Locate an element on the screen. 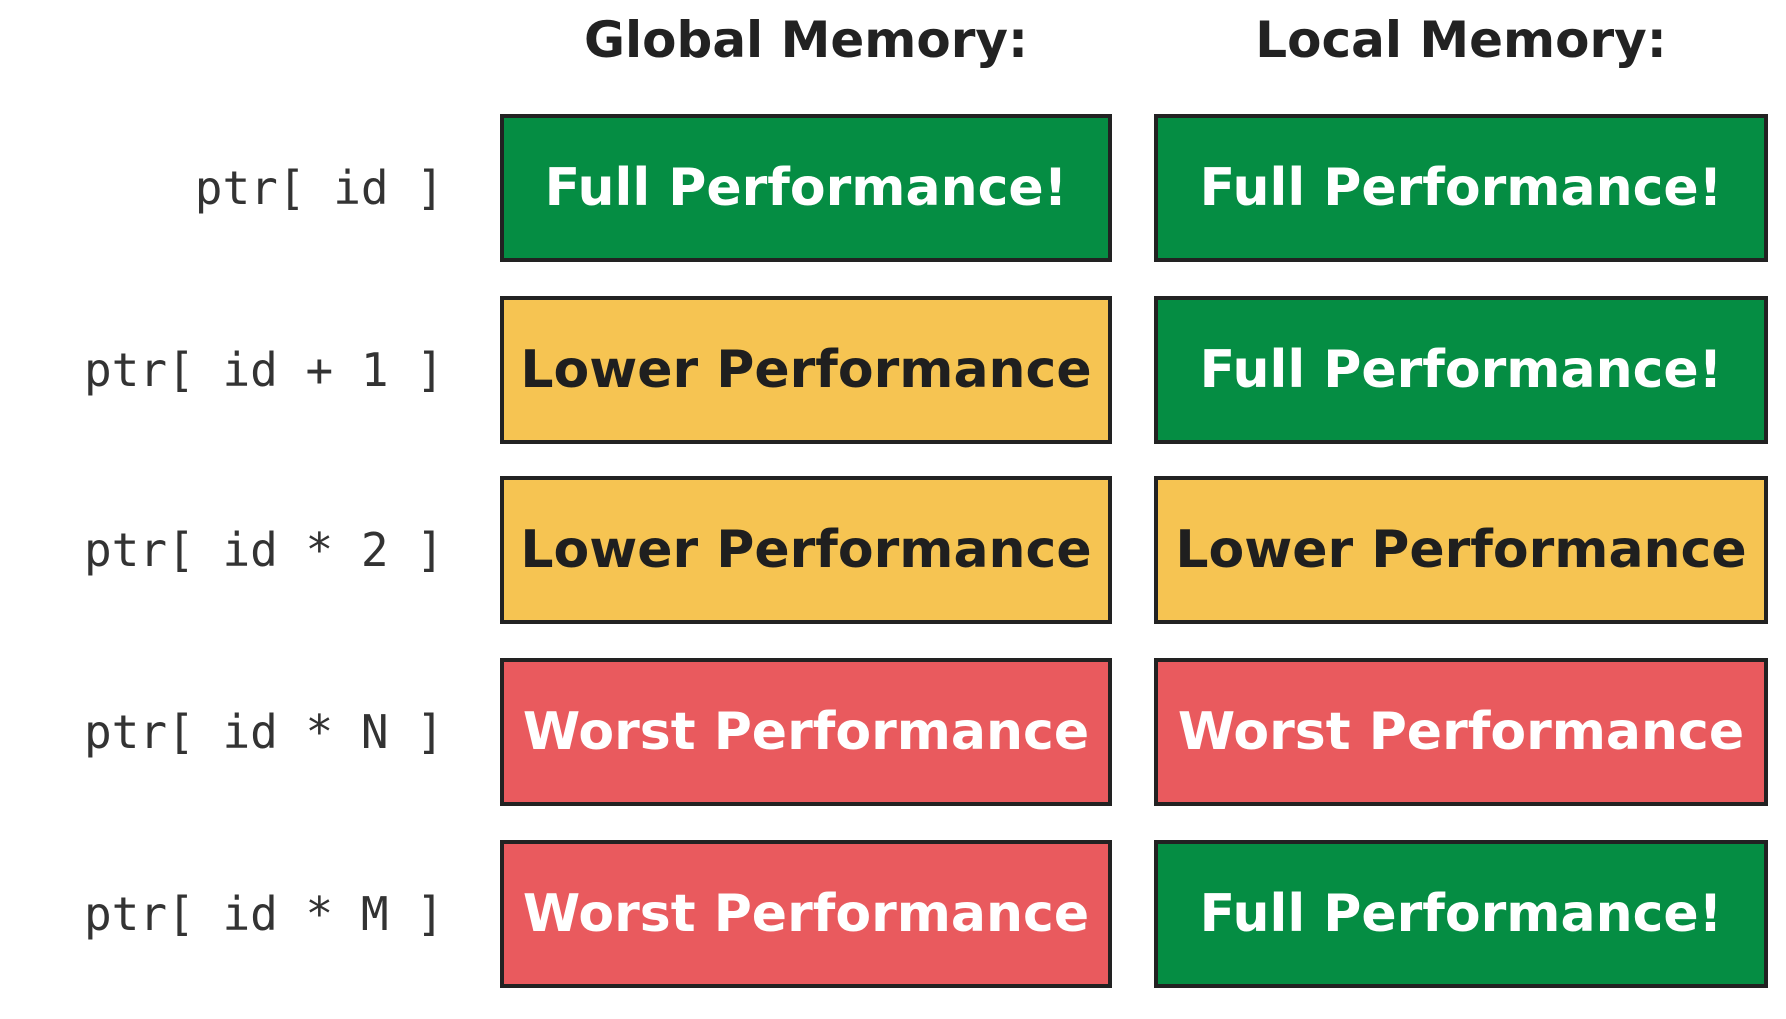  row-label-id: ptr[ id ] is located at coordinates (319, 188).